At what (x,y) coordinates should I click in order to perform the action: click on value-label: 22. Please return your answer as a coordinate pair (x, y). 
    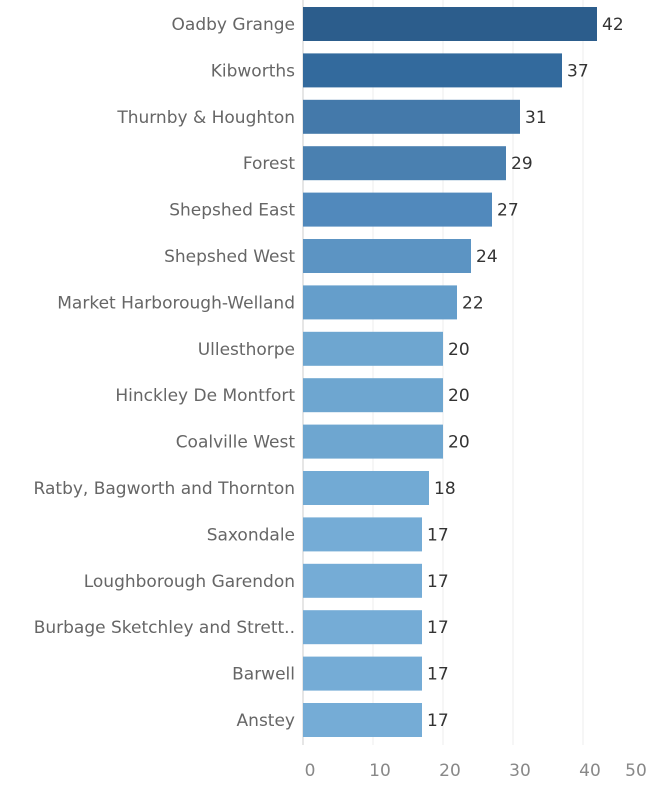
    Looking at the image, I should click on (473, 303).